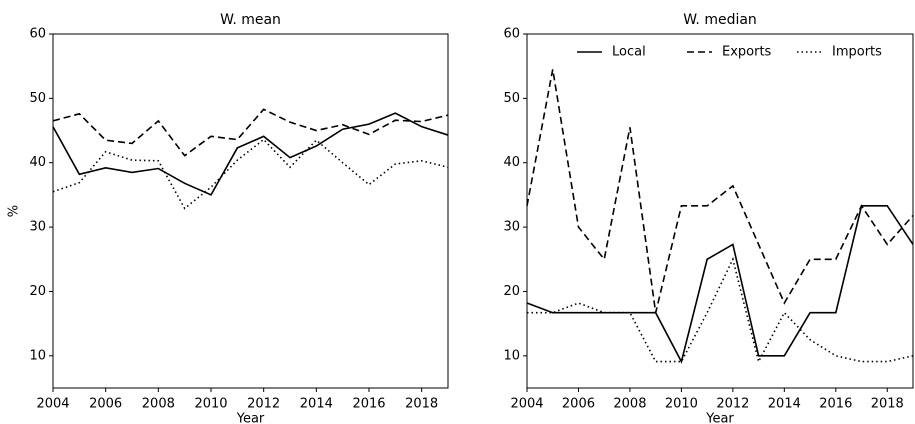 Image resolution: width=915 pixels, height=424 pixels. What do you see at coordinates (747, 52) in the screenshot?
I see `legend-label: Exports` at bounding box center [747, 52].